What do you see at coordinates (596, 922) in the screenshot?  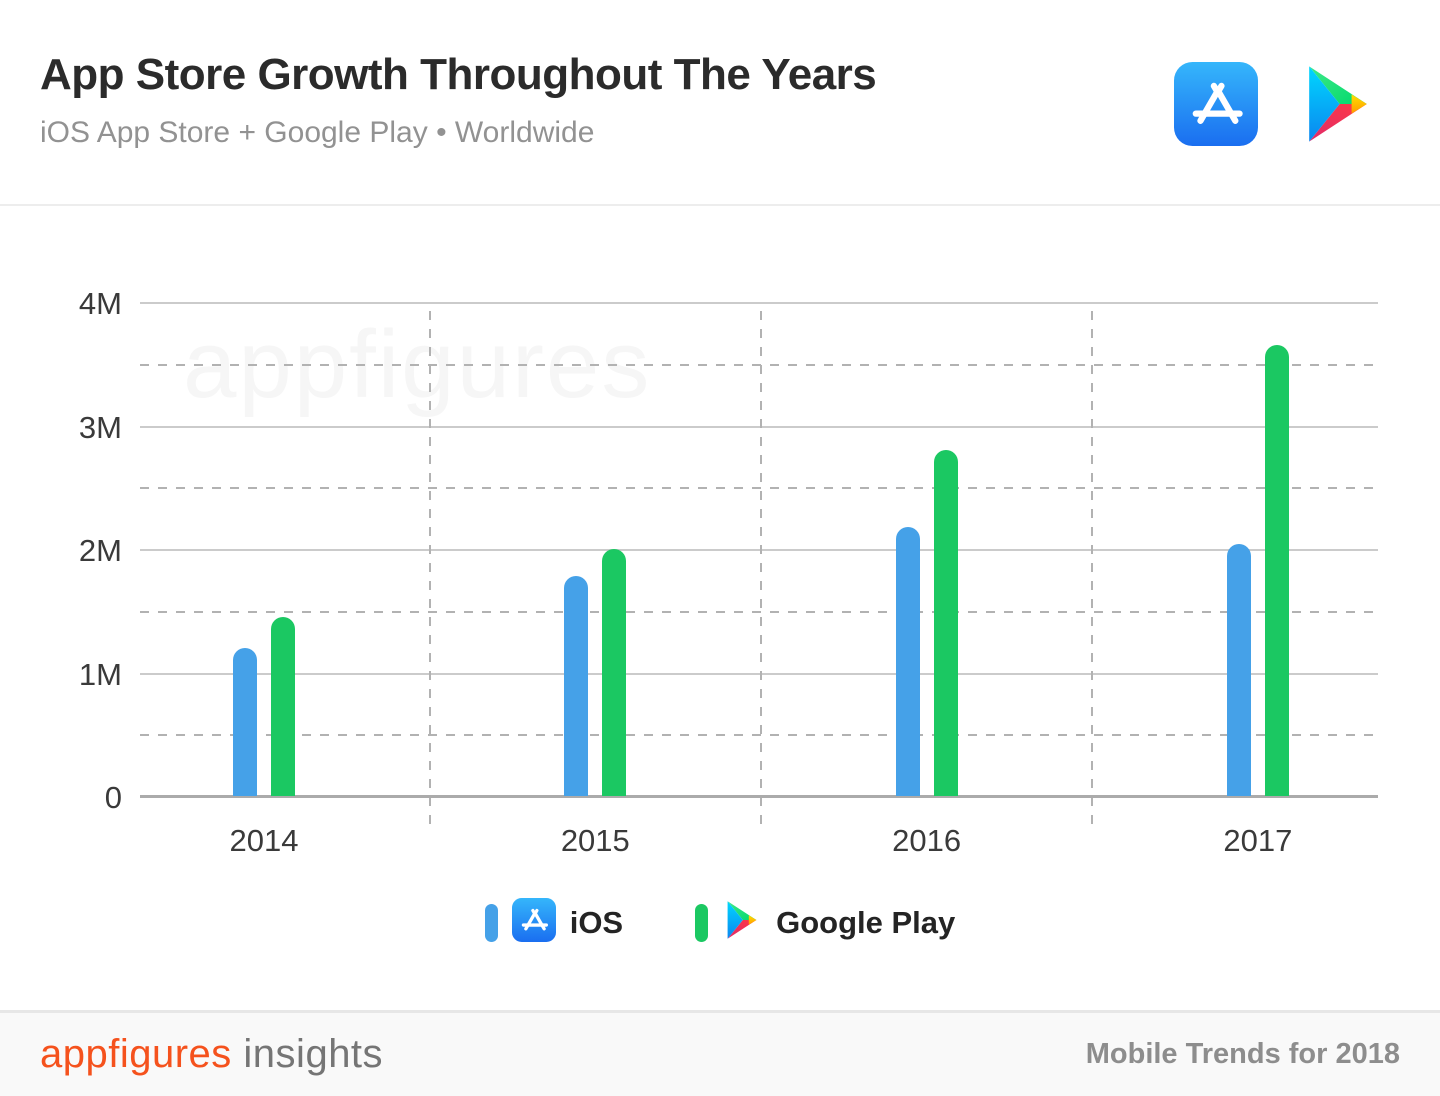 I see `legend-label-ios: iOS` at bounding box center [596, 922].